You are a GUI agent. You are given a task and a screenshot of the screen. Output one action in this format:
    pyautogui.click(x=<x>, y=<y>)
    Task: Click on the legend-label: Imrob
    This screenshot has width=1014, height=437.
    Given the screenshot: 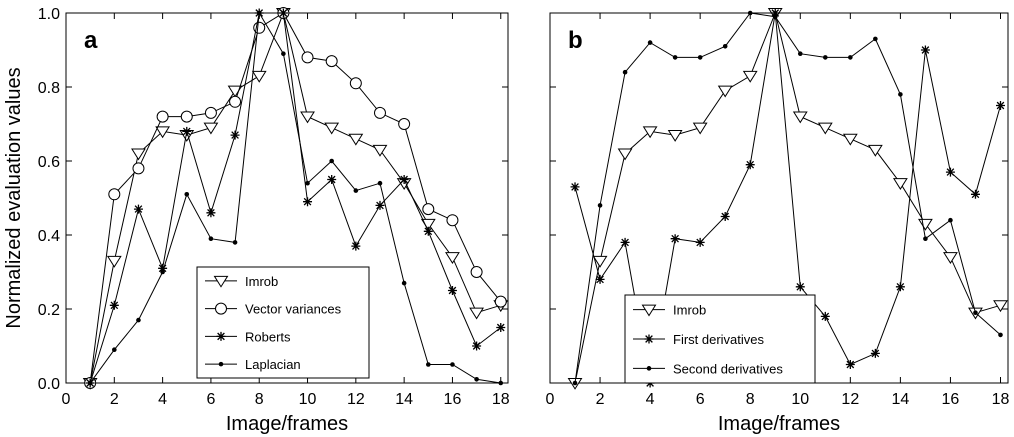 What is the action you would take?
    pyautogui.click(x=689, y=310)
    